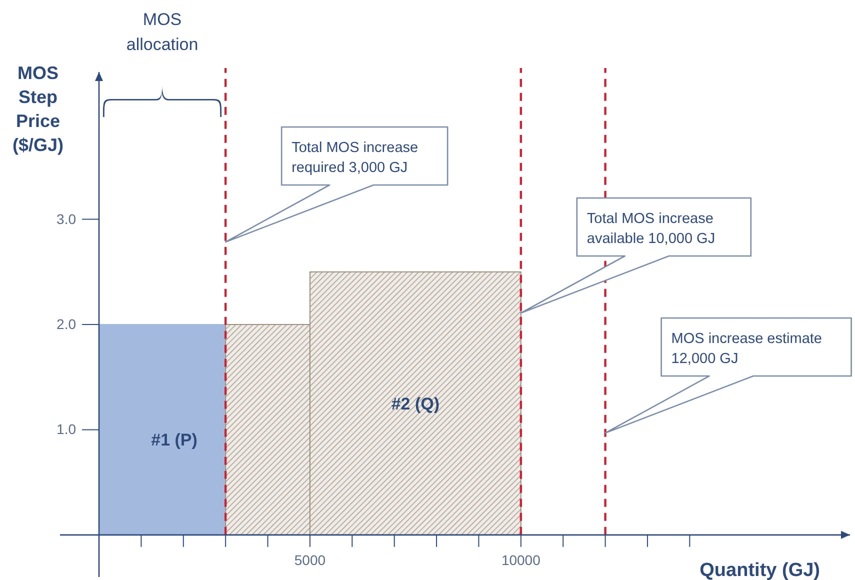 The width and height of the screenshot is (855, 580). I want to click on annotation: Total MOS increase available 10,000 GJ, so click(651, 229).